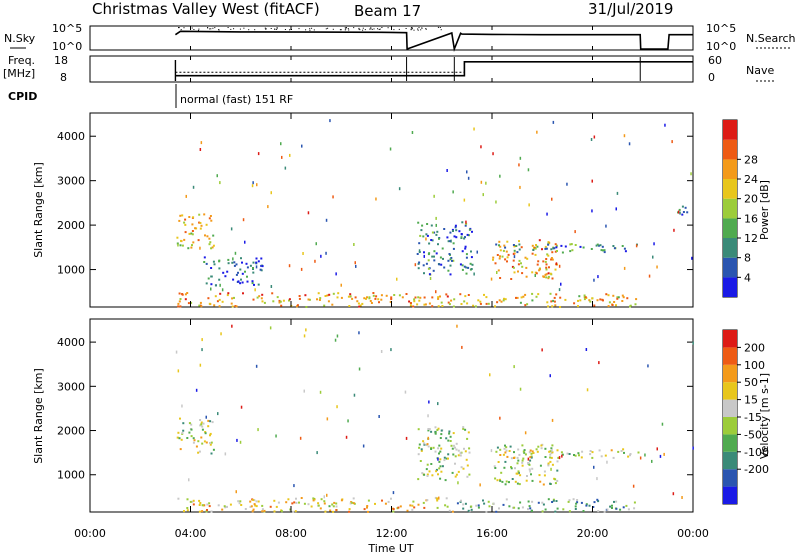  What do you see at coordinates (715, 60) in the screenshot?
I see `nave-ytick-top: 60` at bounding box center [715, 60].